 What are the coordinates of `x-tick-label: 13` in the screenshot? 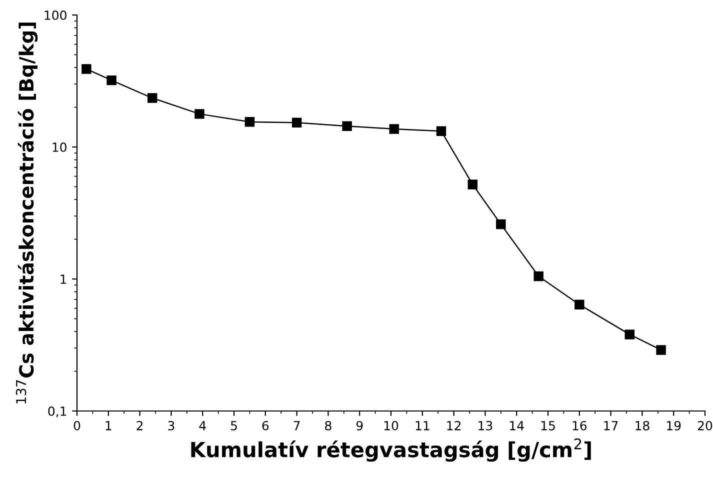 It's located at (485, 425).